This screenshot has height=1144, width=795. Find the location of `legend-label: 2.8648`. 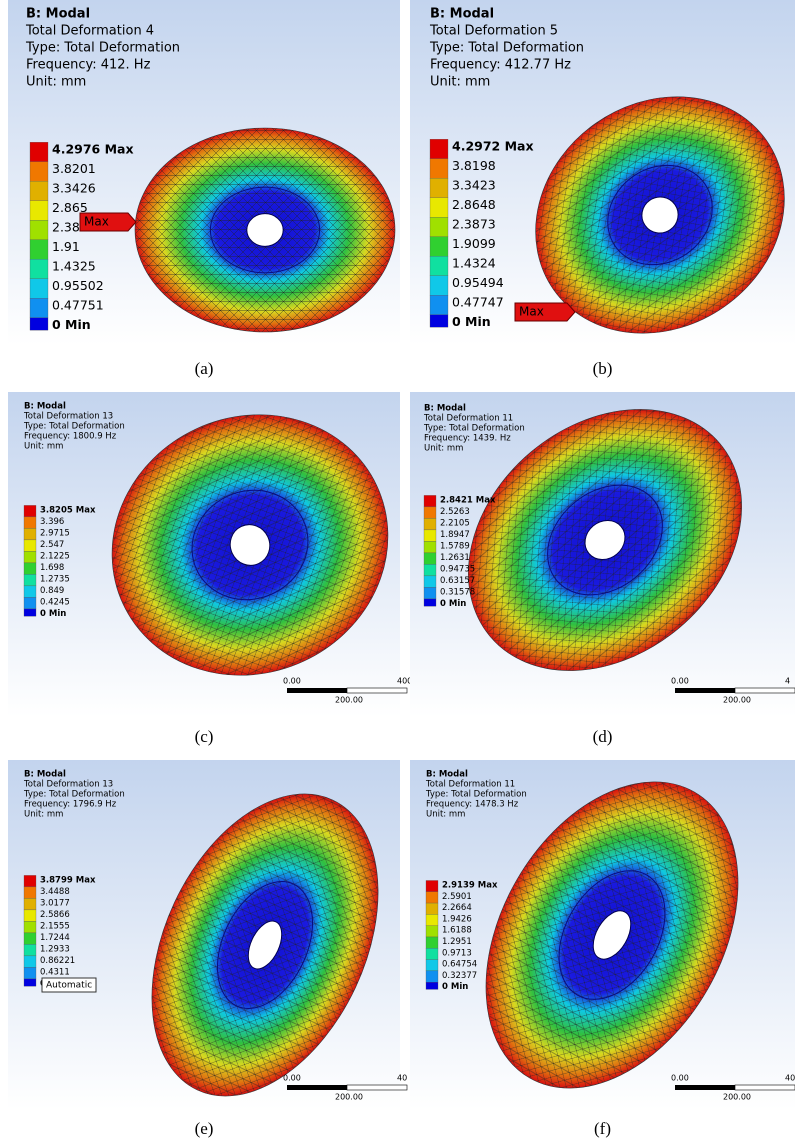

legend-label: 2.8648 is located at coordinates (474, 204).